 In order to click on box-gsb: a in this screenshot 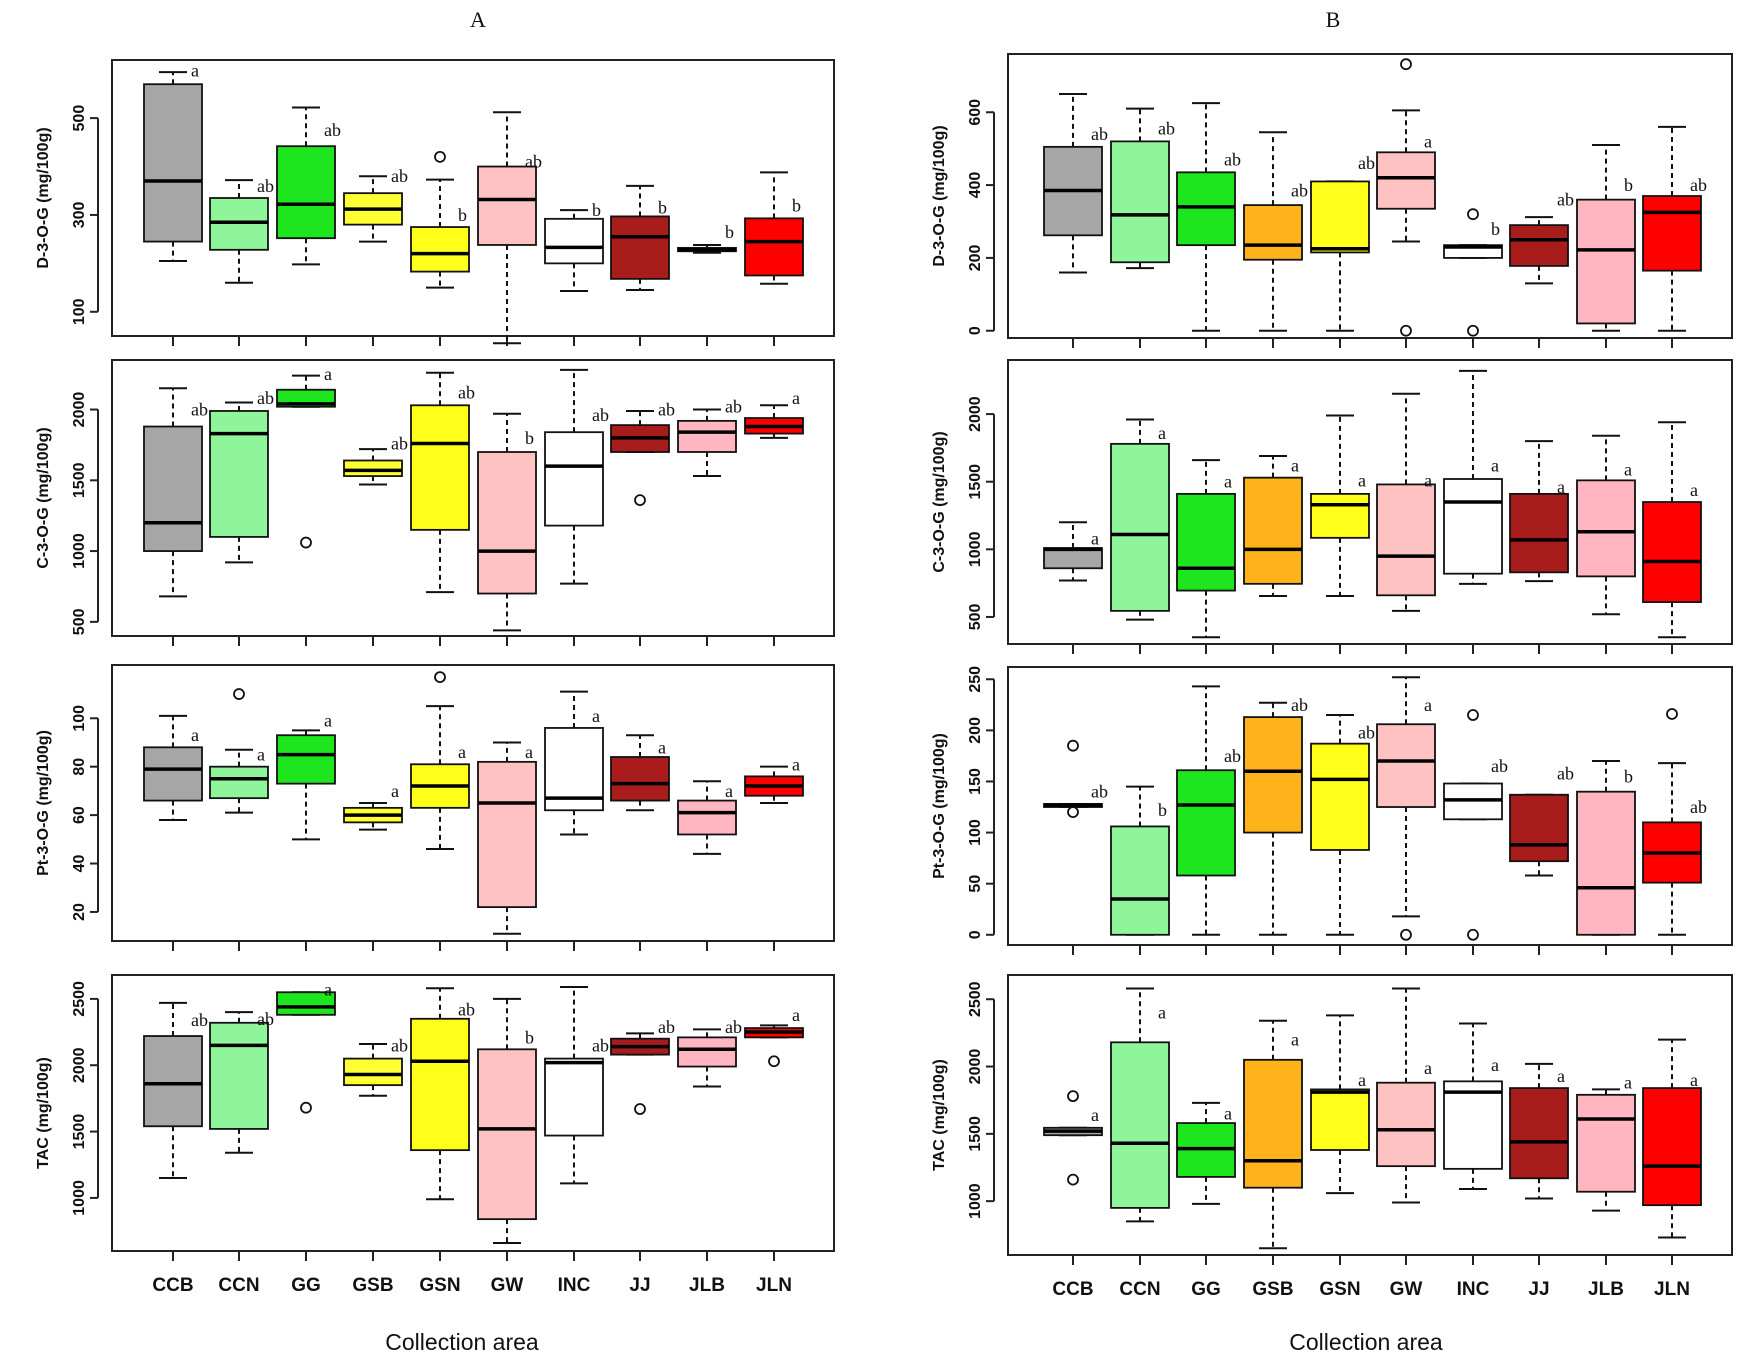, I will do `click(373, 806)`.